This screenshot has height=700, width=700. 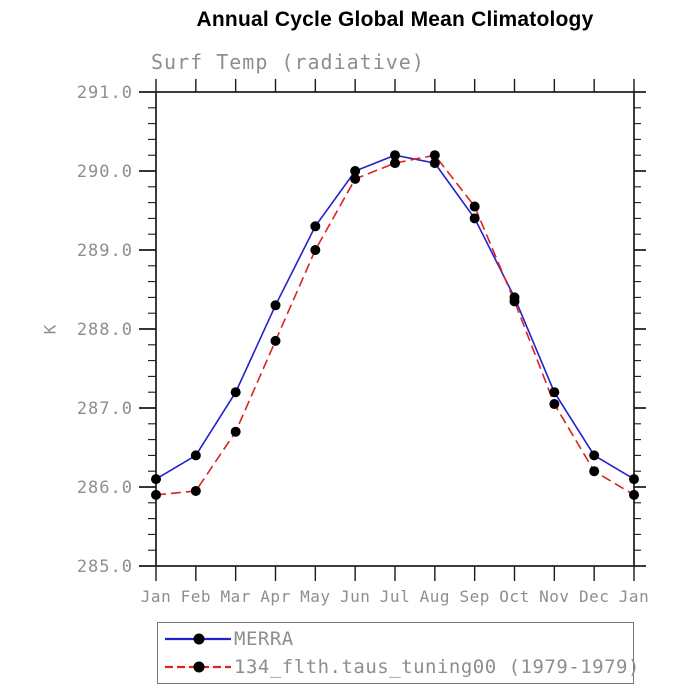 What do you see at coordinates (398, 653) in the screenshot?
I see `legend: MERRA 134_flth.taus_tuning00 (1979-1979)` at bounding box center [398, 653].